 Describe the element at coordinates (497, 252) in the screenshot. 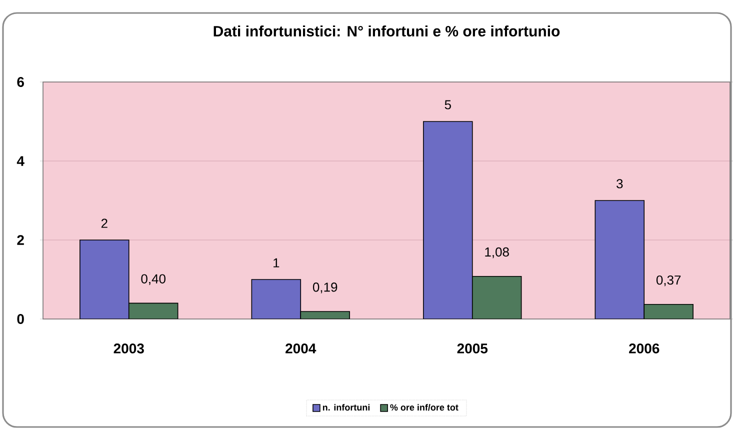

I see `data-label: 1,08` at that location.